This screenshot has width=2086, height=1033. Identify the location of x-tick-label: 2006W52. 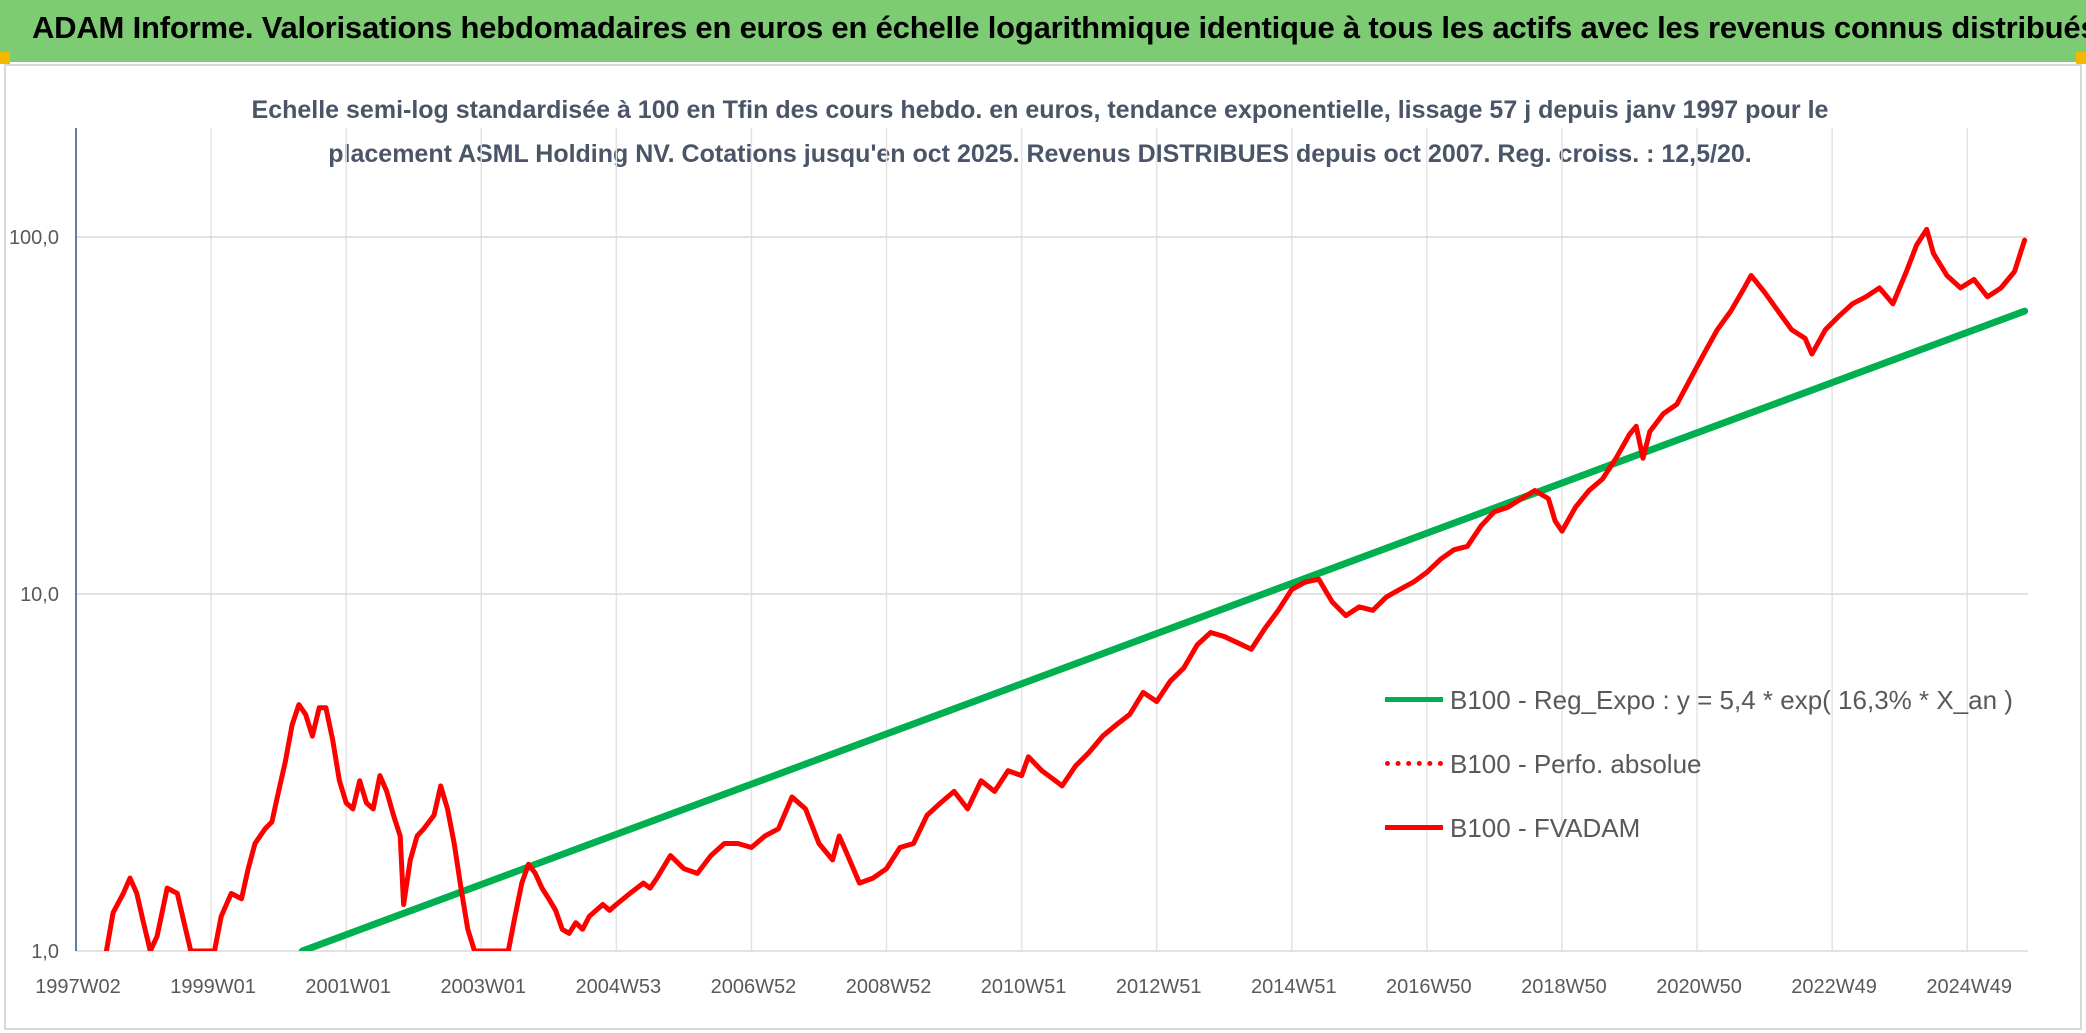
(754, 987).